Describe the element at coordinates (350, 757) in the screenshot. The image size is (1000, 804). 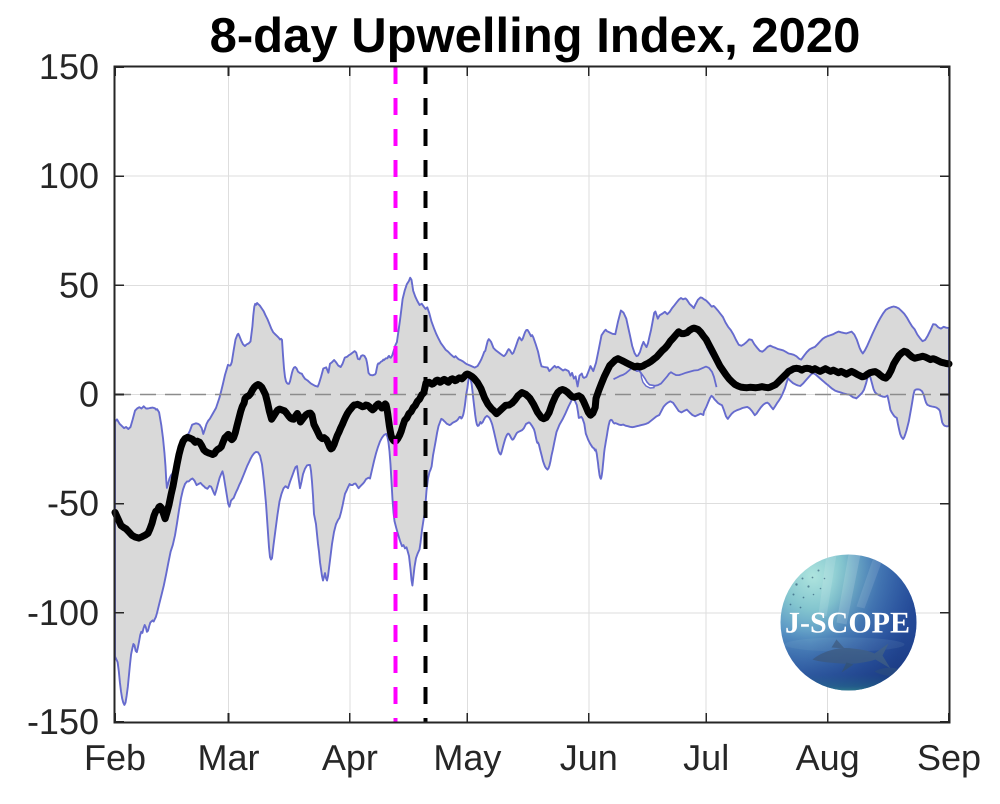
I see `svg-text: Apr` at that location.